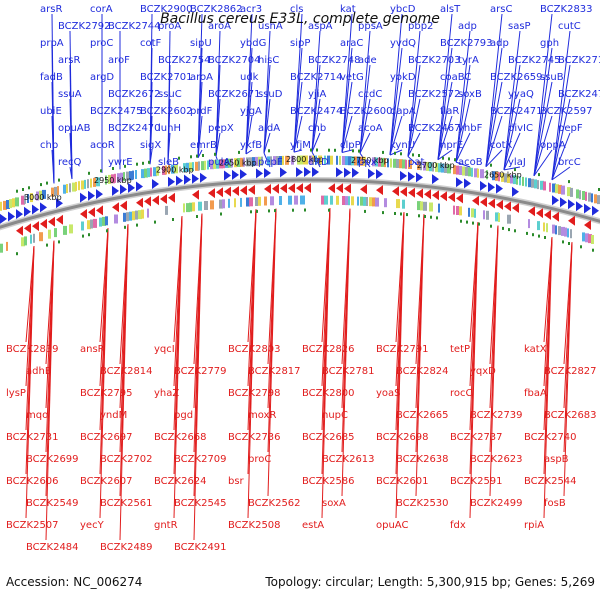 Image resolution: width=600 pixels, height=600 pixels. Describe the element at coordinates (467, 26) in the screenshot. I see `forward-gene-label: adp` at that location.